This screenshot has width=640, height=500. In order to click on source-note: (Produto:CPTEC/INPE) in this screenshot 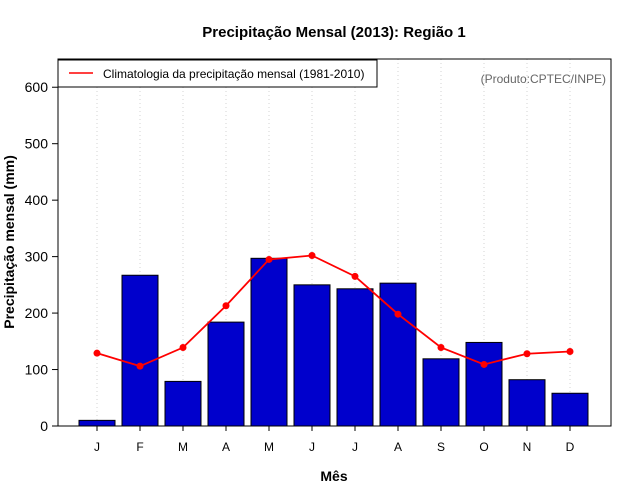, I will do `click(543, 79)`.